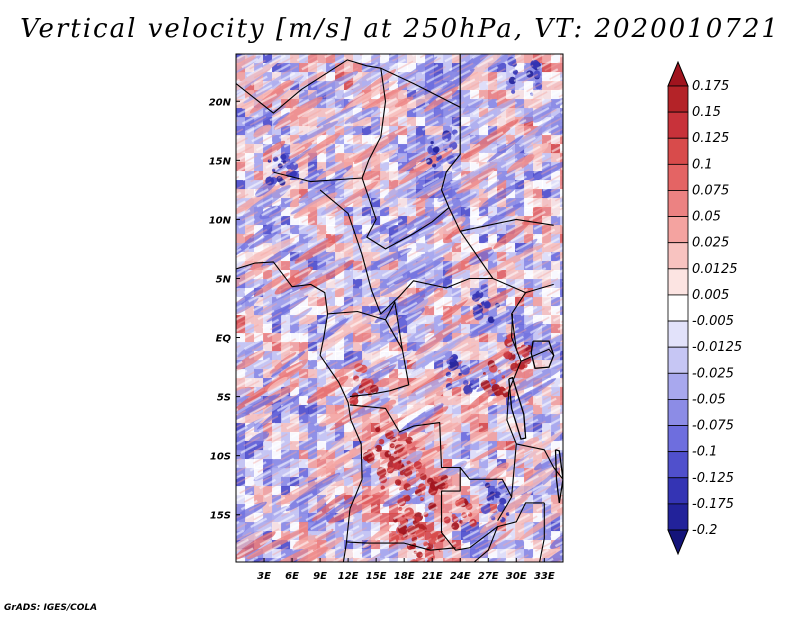 The width and height of the screenshot is (800, 618). Describe the element at coordinates (220, 220) in the screenshot. I see `lat-tick-label: 10N` at that location.